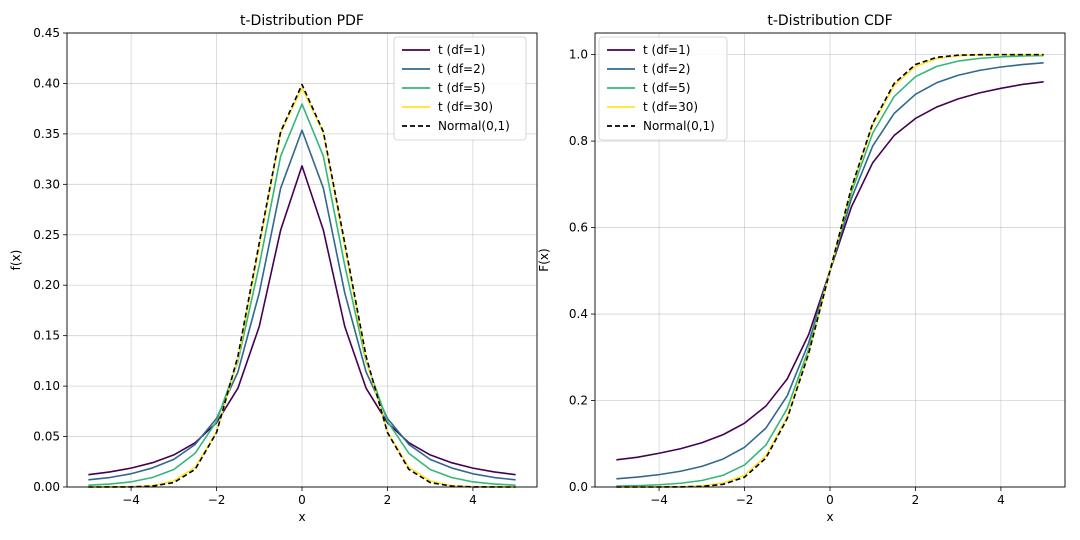  What do you see at coordinates (578, 314) in the screenshot?
I see `y-tick-label: 0.4` at bounding box center [578, 314].